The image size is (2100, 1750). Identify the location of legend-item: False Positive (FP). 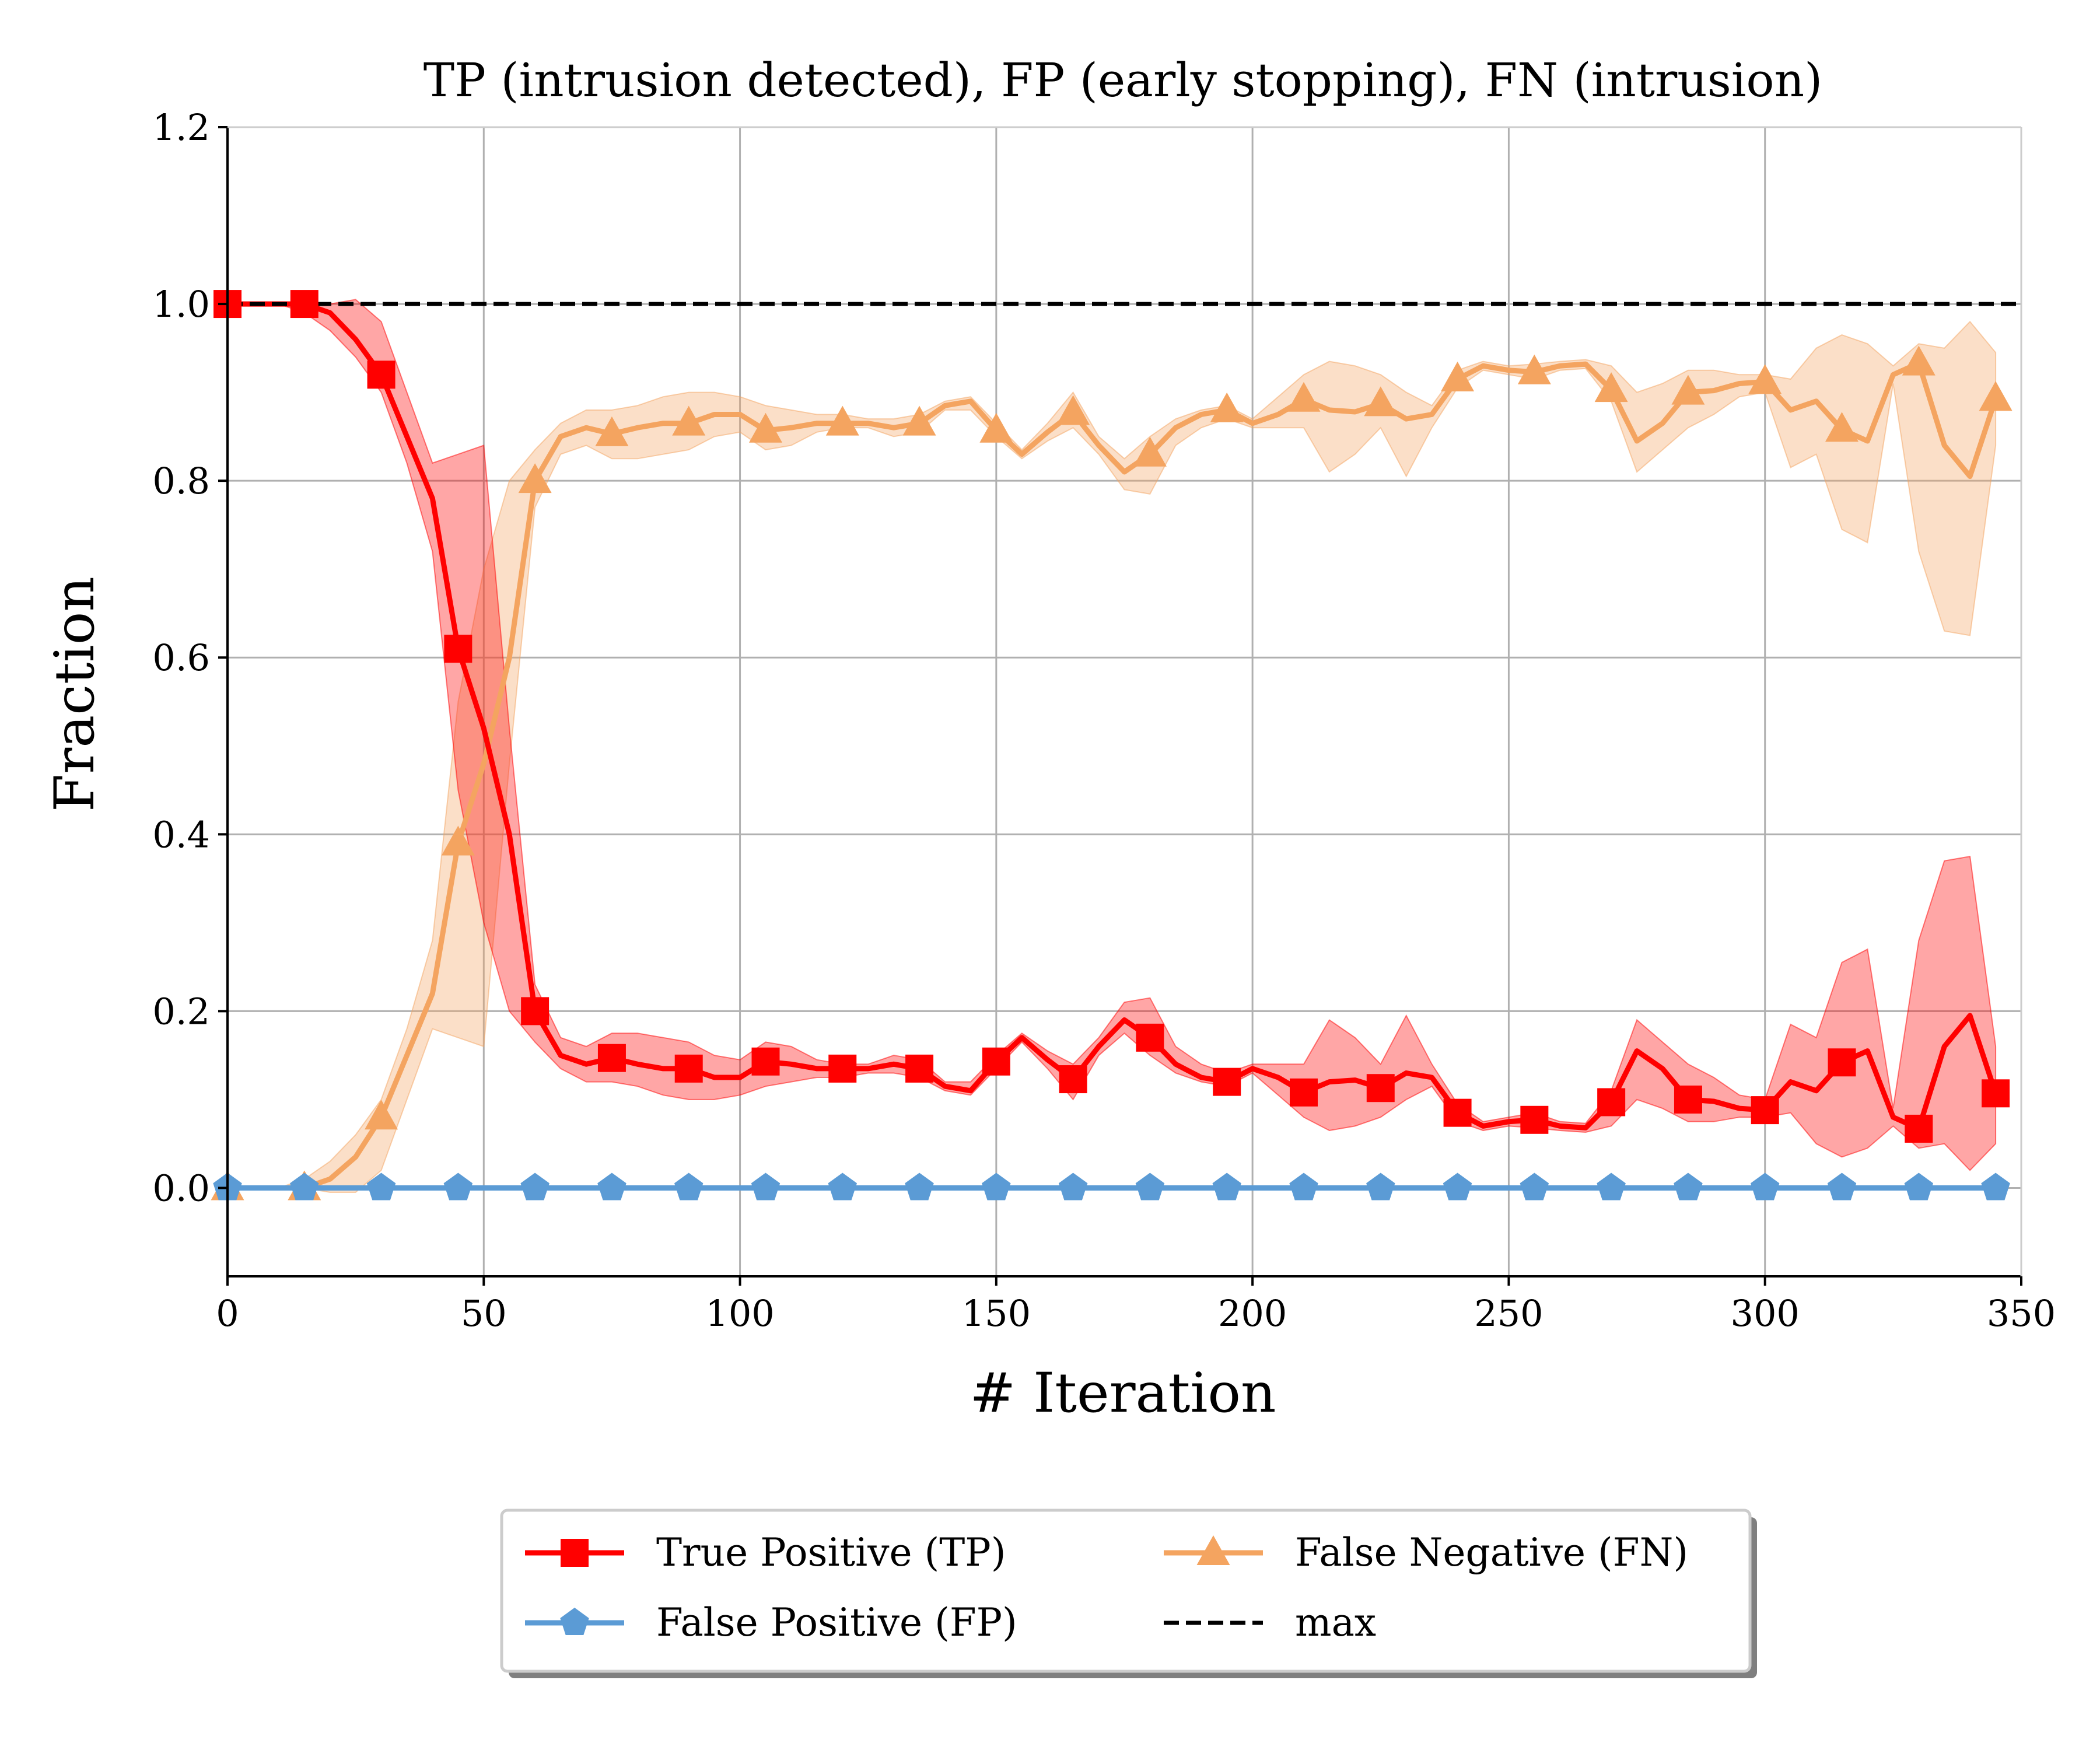
(771, 1622).